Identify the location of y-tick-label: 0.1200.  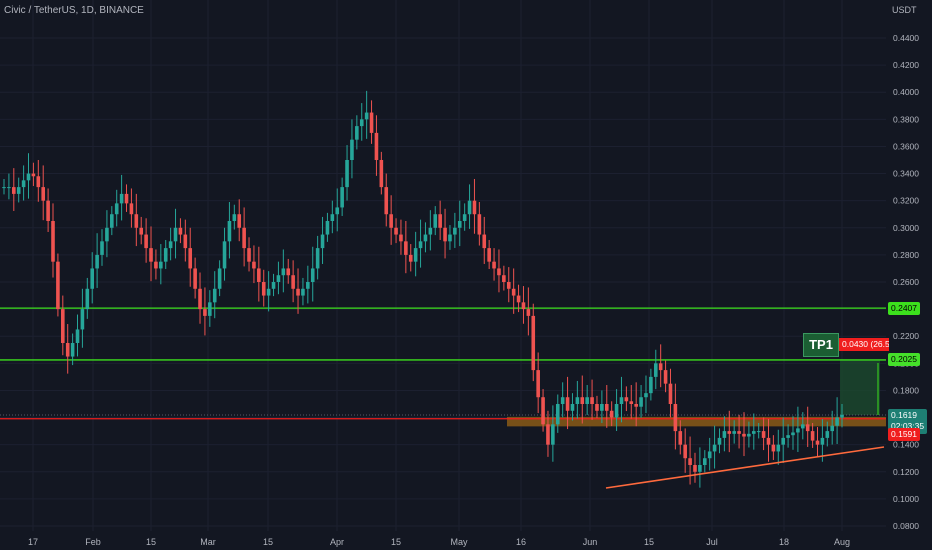
(906, 472).